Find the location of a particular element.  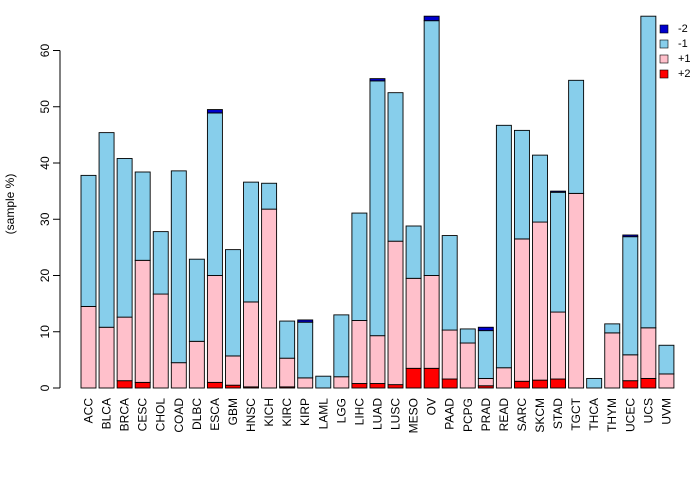

x-tick-label: SKCM is located at coordinates (540, 415).